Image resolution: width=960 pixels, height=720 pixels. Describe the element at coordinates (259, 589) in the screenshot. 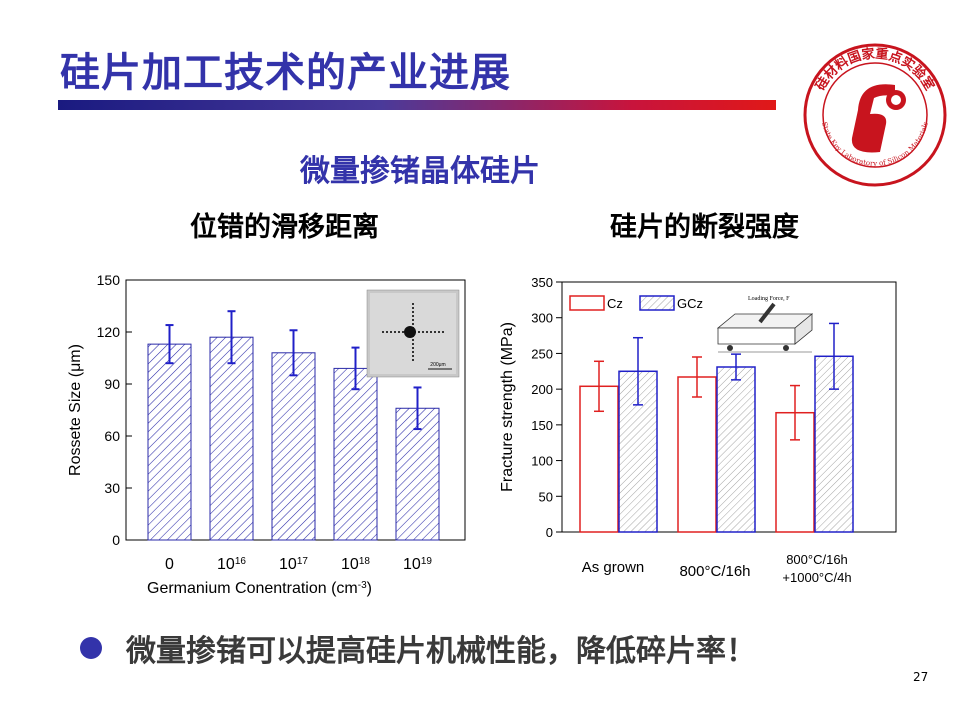

I see `x-axis-label: Germanium Conentration (cm-3)` at that location.